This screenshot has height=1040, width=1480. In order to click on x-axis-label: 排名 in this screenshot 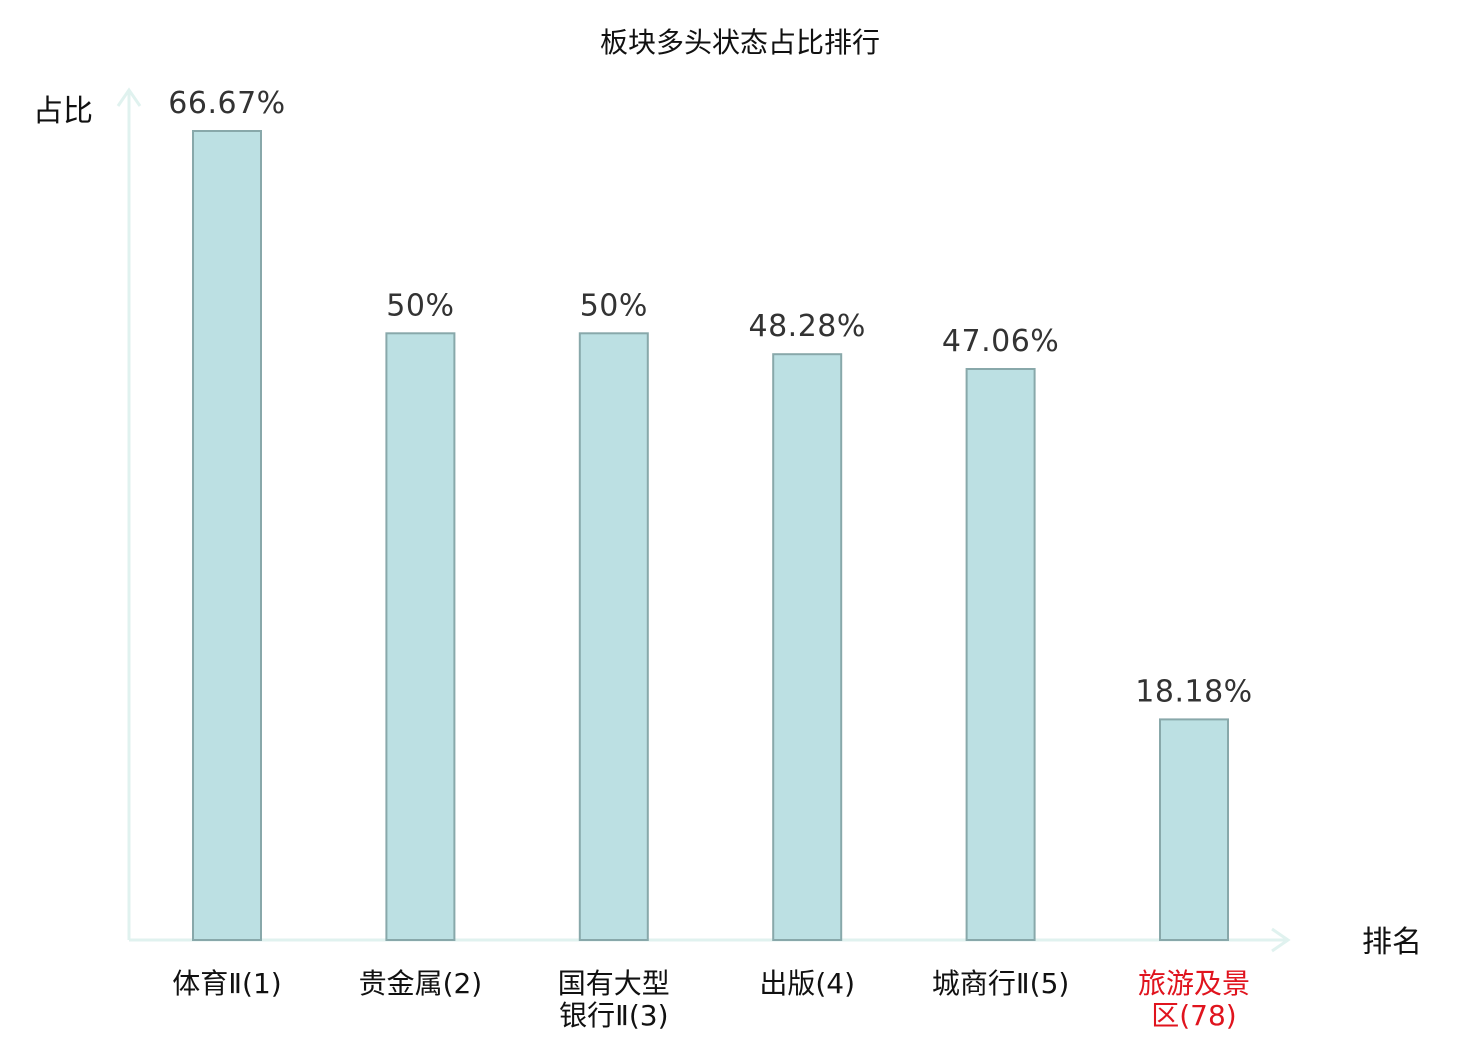, I will do `click(1392, 942)`.